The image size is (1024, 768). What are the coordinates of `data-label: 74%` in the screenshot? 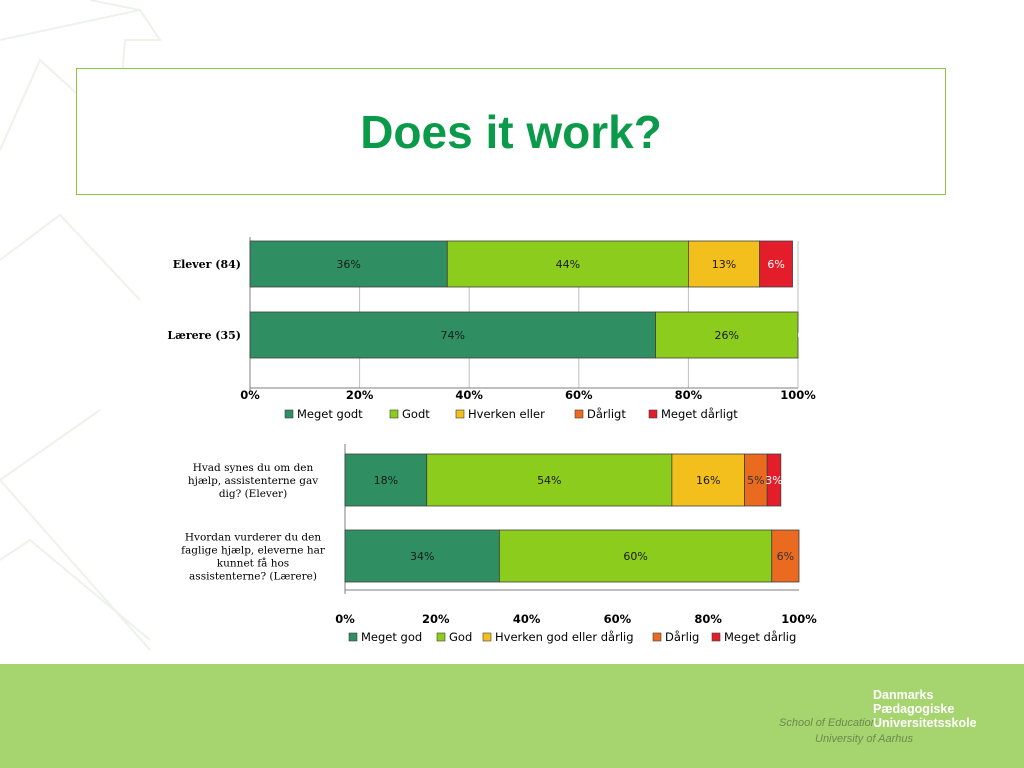 It's located at (453, 335).